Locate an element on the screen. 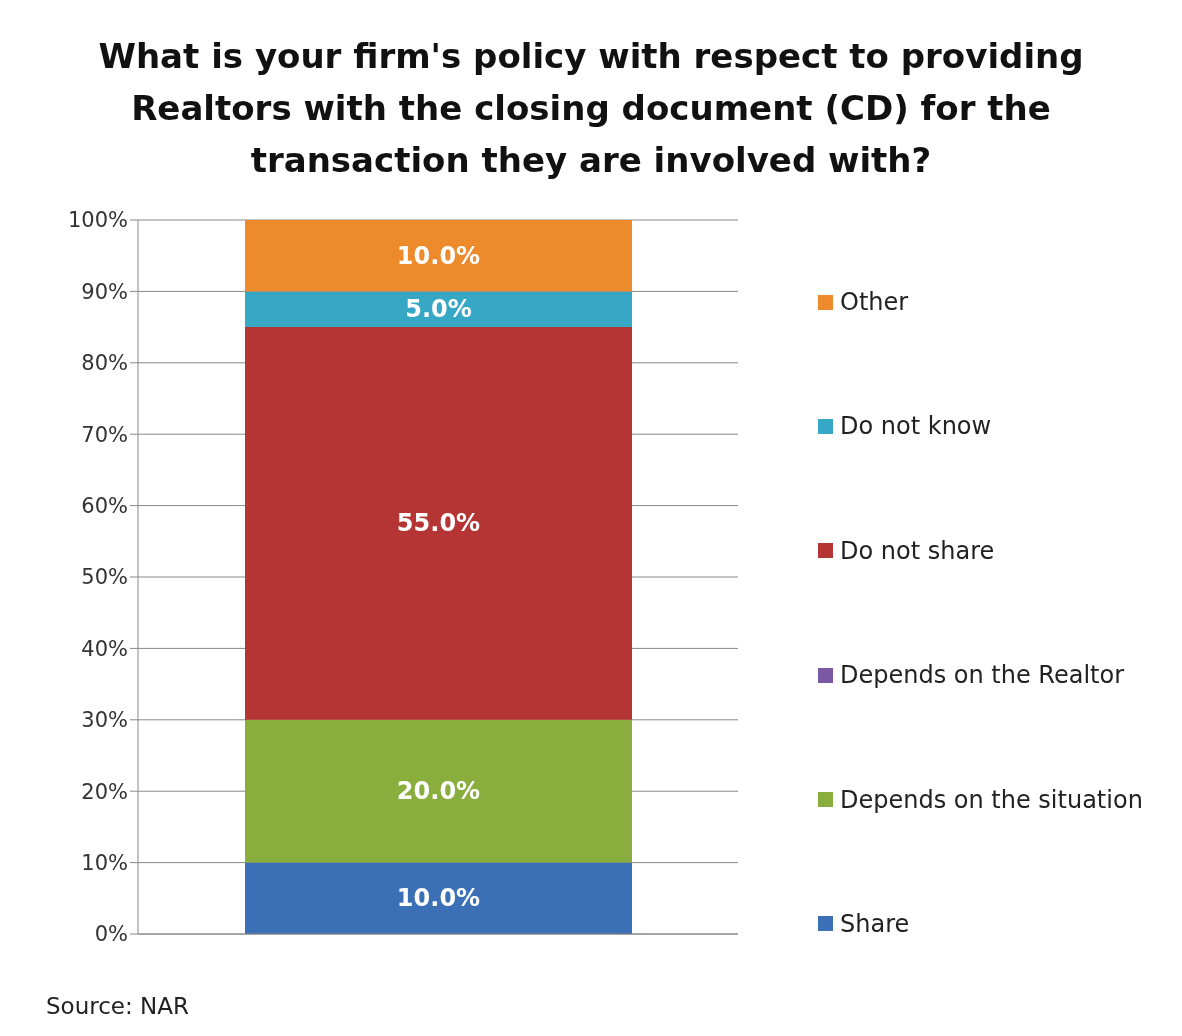 The image size is (1182, 1036). y-tick-label: 70% is located at coordinates (104, 434).